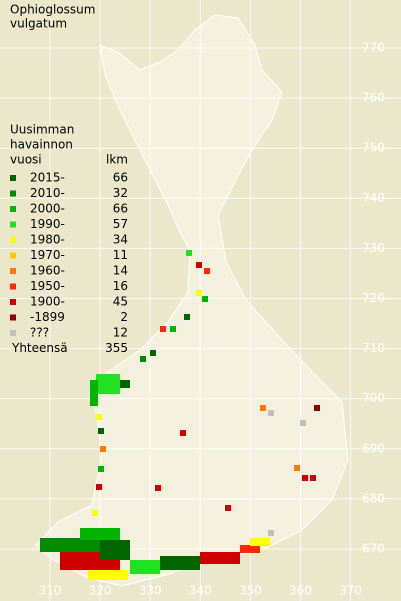 The height and width of the screenshot is (601, 401). I want to click on x-tick-label: 350, so click(250, 591).